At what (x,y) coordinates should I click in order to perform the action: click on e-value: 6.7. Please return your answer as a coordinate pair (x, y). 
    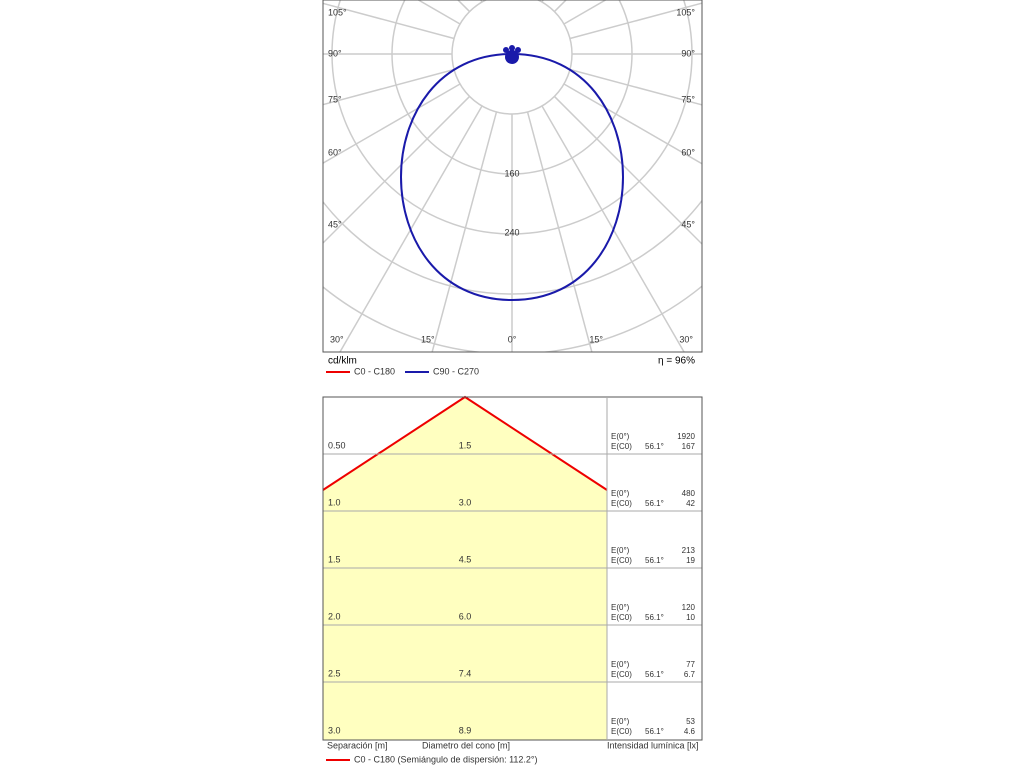
    Looking at the image, I should click on (690, 674).